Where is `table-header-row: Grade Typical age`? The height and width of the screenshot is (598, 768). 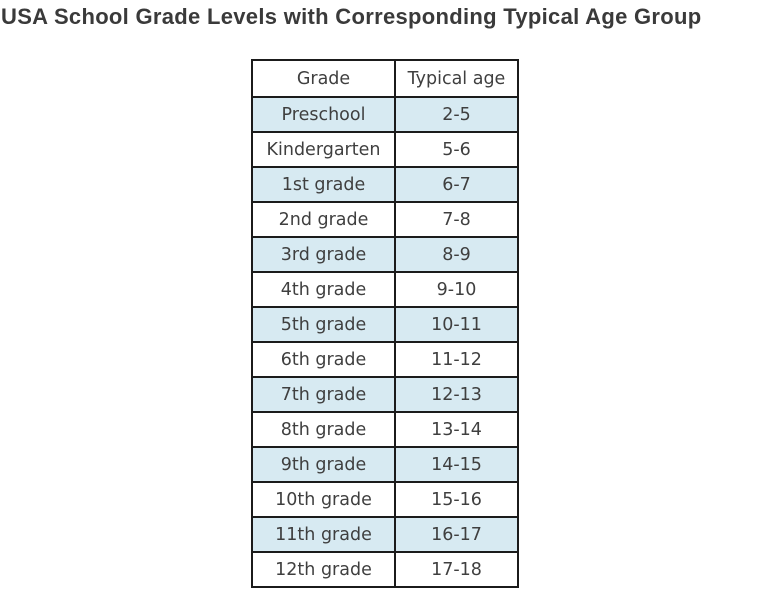
table-header-row: Grade Typical age is located at coordinates (385, 78).